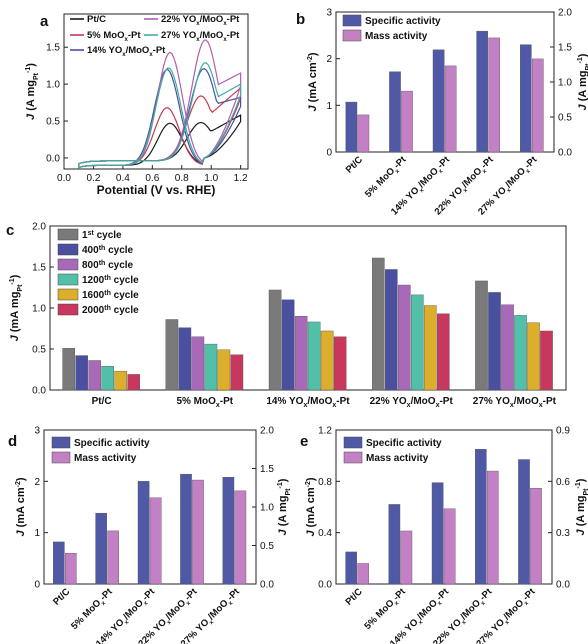  I want to click on x-axis-label: Potential (V vs. RHE), so click(156, 190).